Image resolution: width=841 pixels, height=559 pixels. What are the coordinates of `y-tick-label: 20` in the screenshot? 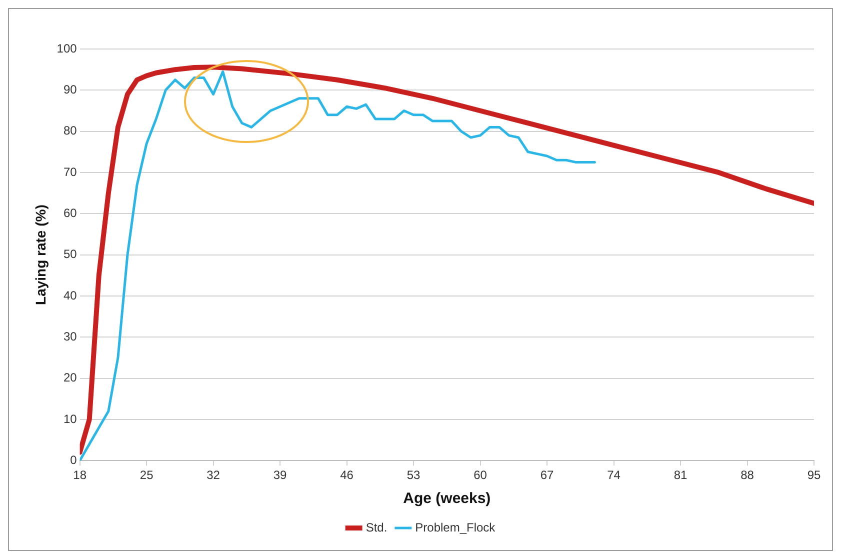 It's located at (70, 377).